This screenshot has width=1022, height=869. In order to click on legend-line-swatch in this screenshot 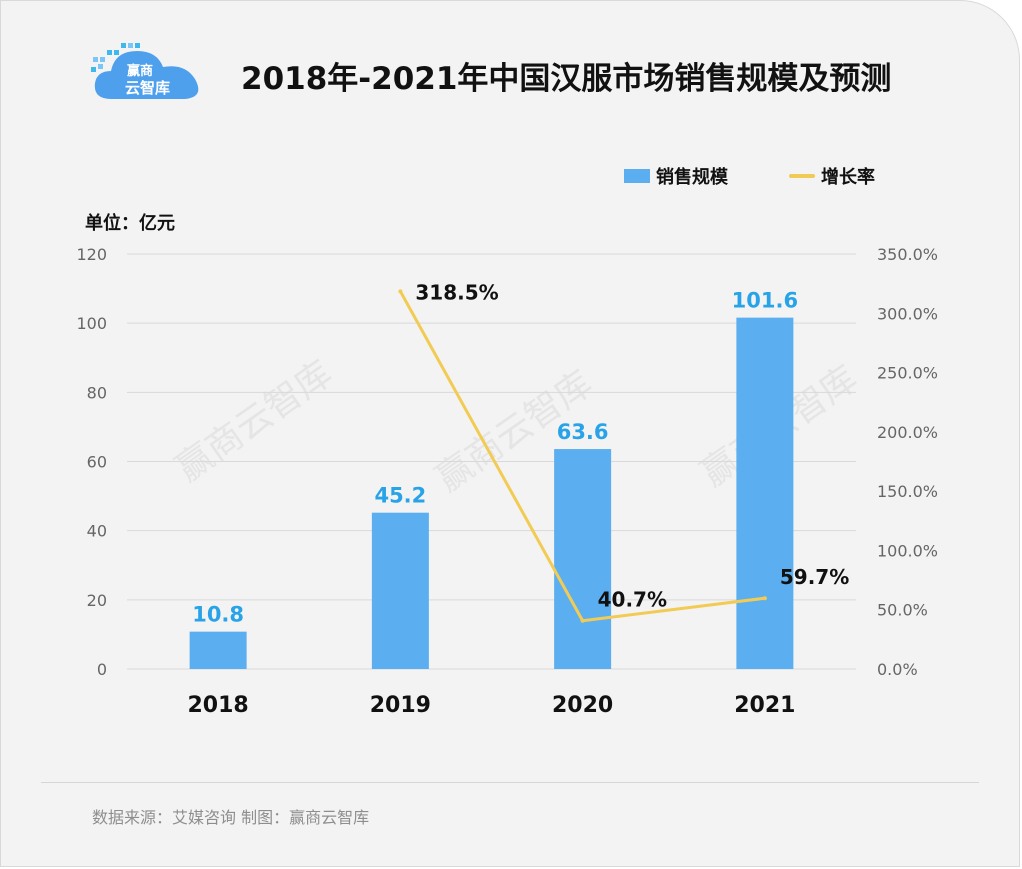, I will do `click(802, 176)`.